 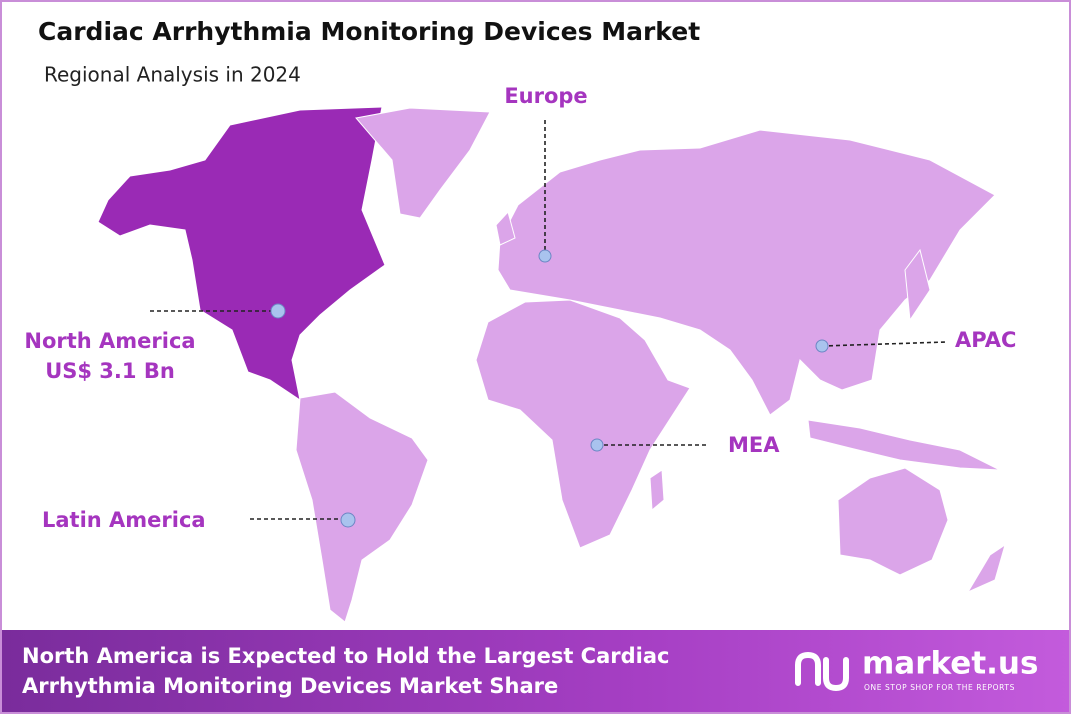 What do you see at coordinates (110, 371) in the screenshot?
I see `region-value: US$ 3.1 Bn` at bounding box center [110, 371].